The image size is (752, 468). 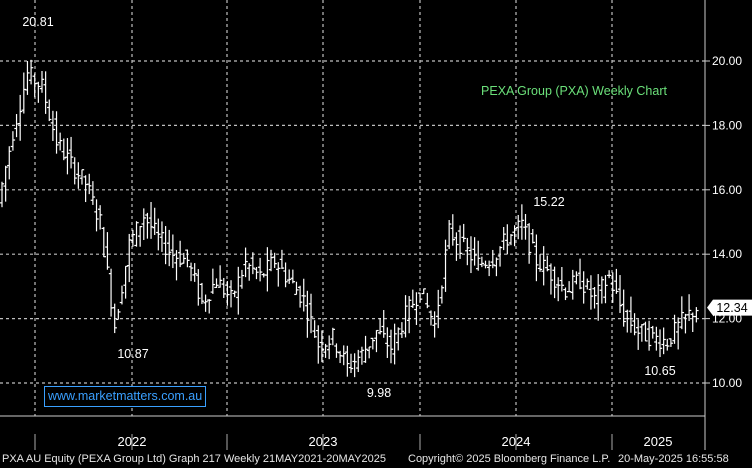 What do you see at coordinates (125, 396) in the screenshot?
I see `website-watermark: www.marketmatters.com.au` at bounding box center [125, 396].